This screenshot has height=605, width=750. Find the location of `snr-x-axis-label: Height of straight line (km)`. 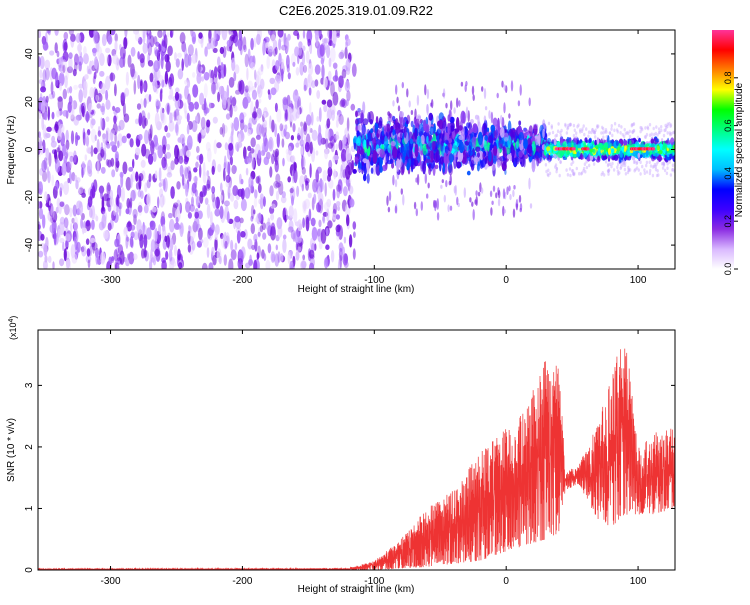

snr-x-axis-label: Height of straight line (km) is located at coordinates (356, 589).